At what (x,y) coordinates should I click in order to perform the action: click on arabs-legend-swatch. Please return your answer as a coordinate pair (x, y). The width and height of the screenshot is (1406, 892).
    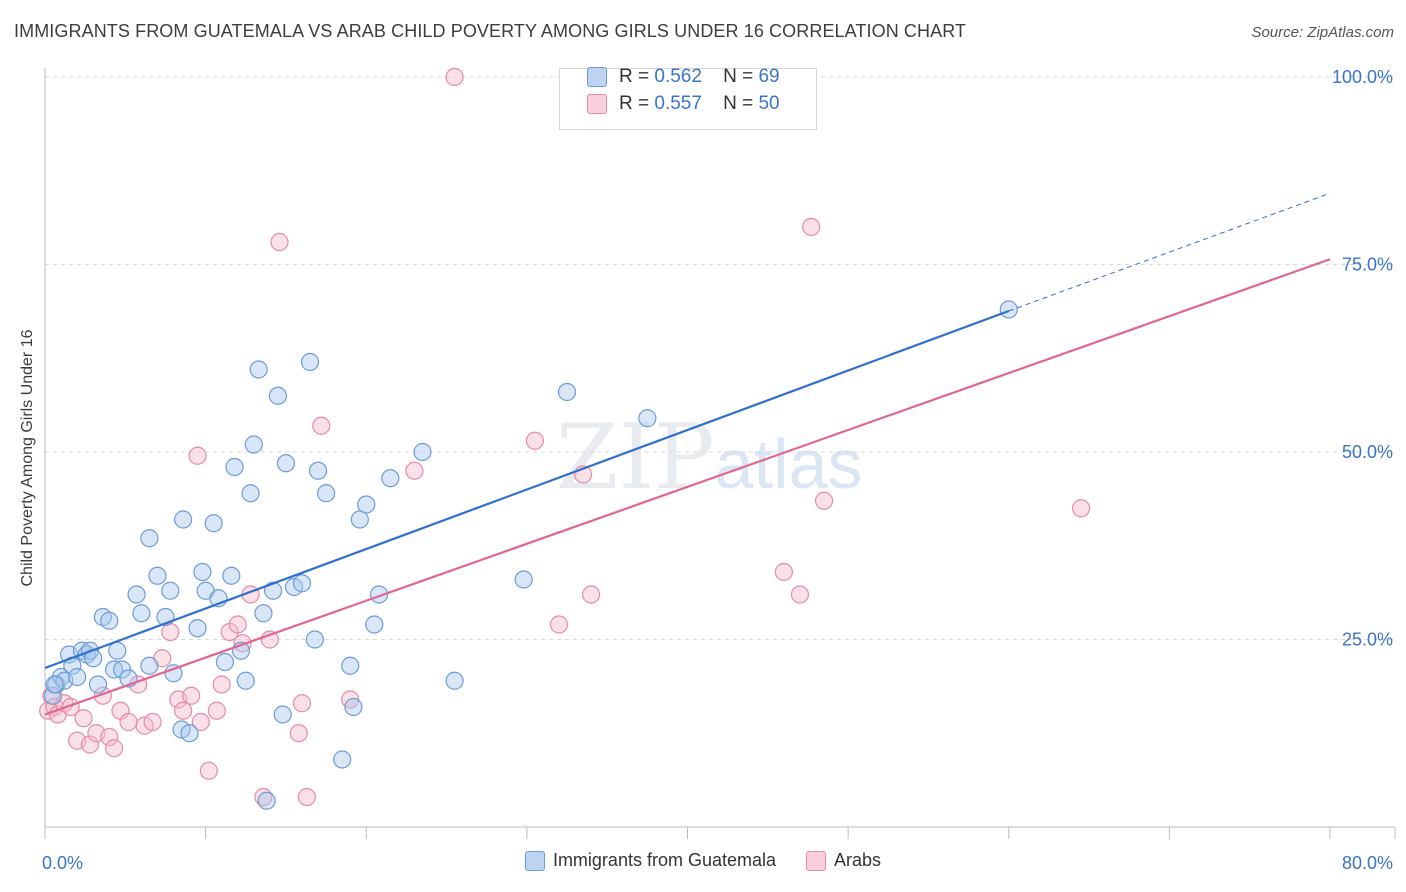
    Looking at the image, I should click on (816, 860).